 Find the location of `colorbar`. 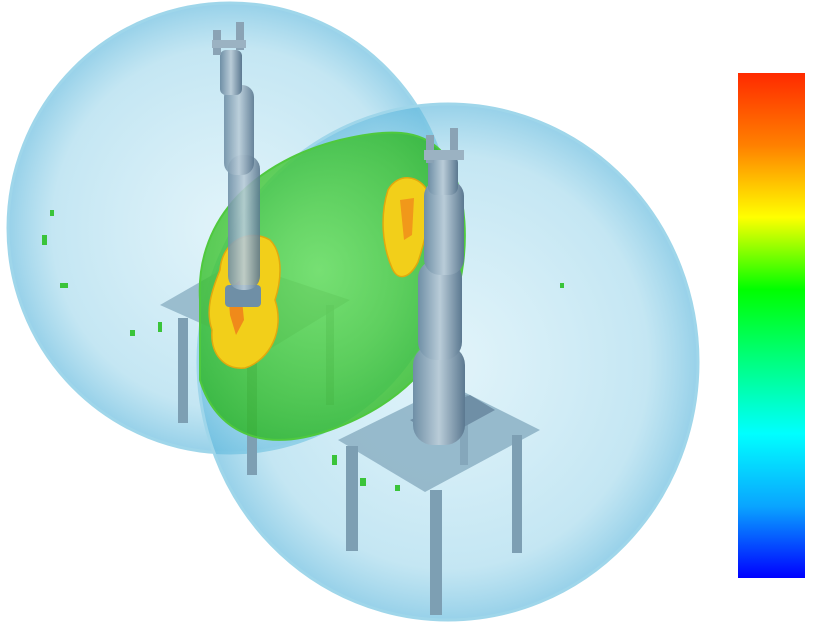

colorbar is located at coordinates (771, 325).